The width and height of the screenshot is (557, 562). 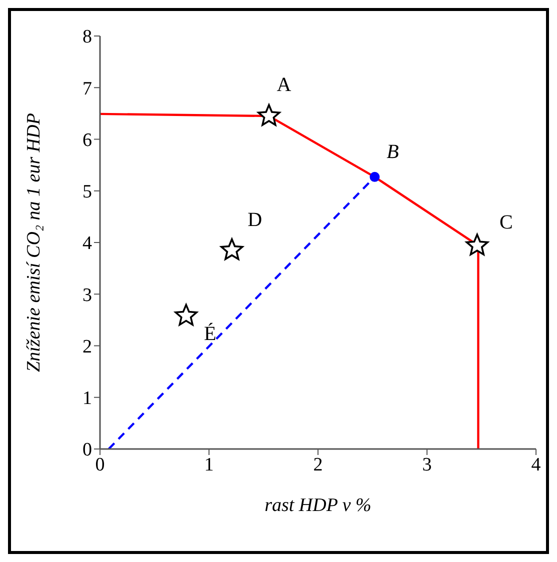 What do you see at coordinates (87, 89) in the screenshot?
I see `y-tick-label: 7` at bounding box center [87, 89].